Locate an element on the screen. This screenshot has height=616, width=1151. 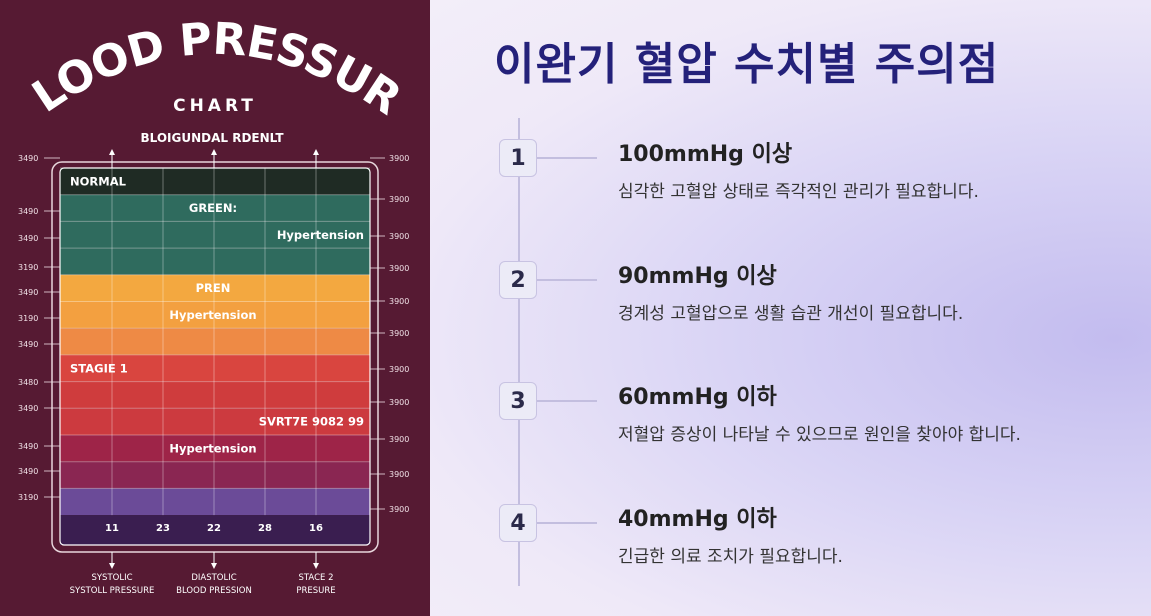
page-title: 이완기 혈압 수치별 주의점 is located at coordinates (747, 64).